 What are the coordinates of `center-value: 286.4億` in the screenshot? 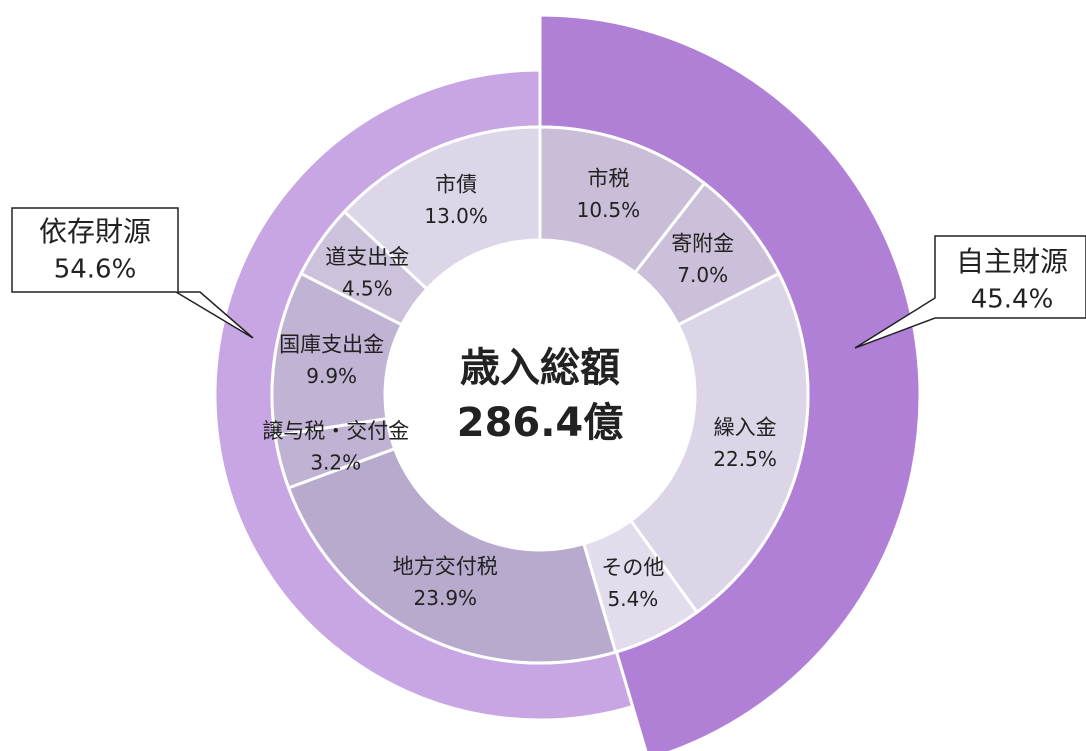 It's located at (540, 423).